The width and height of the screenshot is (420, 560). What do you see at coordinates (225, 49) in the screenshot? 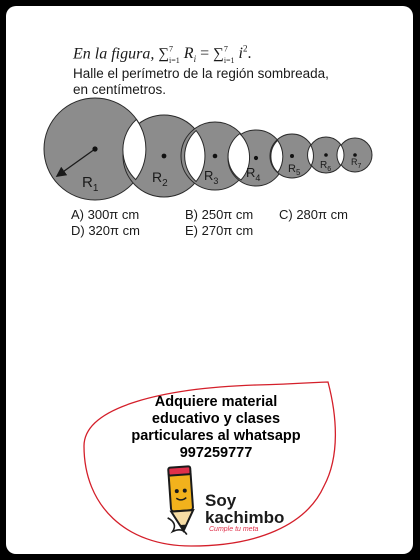
I see `sum-upper-2: 7` at bounding box center [225, 49].